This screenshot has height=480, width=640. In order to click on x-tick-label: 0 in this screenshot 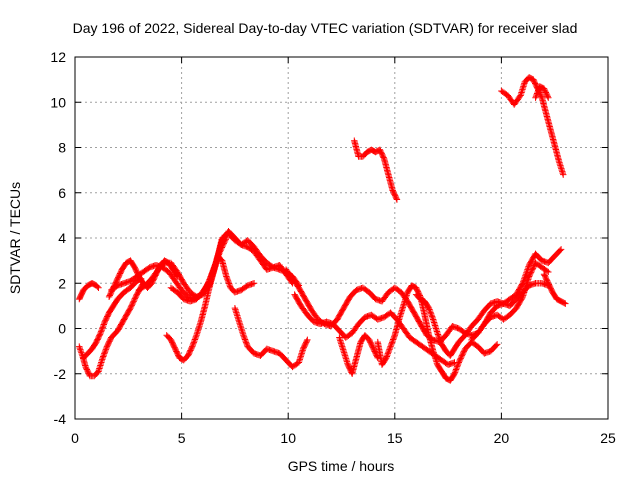, I will do `click(75, 438)`.